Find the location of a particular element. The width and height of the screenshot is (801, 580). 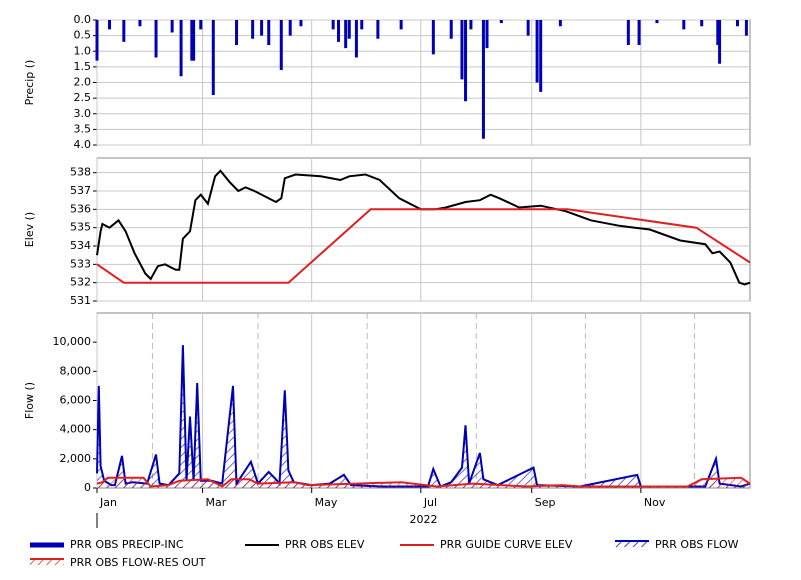

x-axis-label: 2022 is located at coordinates (424, 519).